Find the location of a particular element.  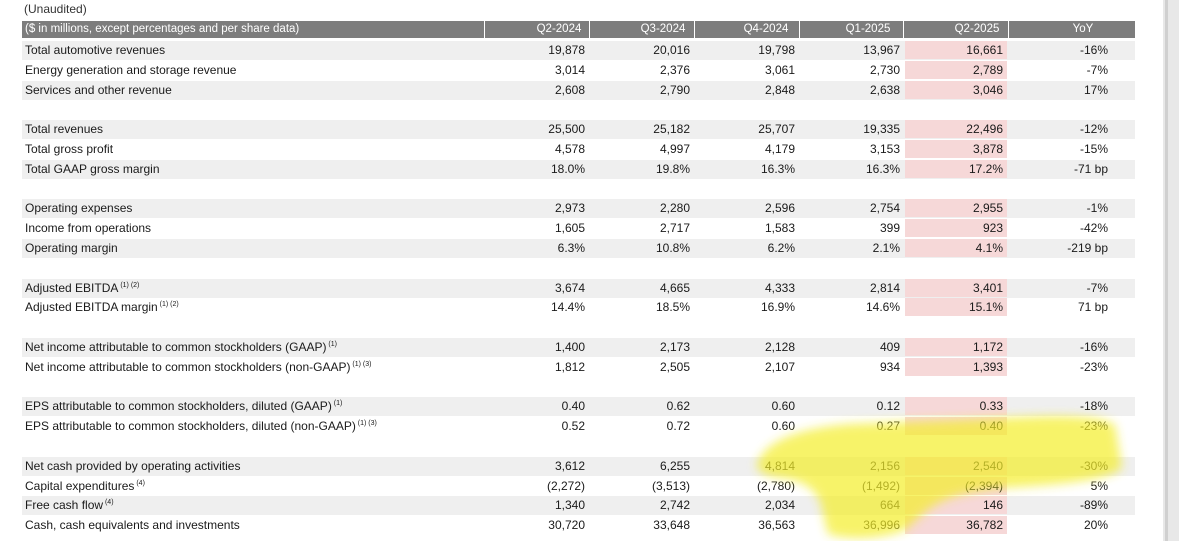

row-label: Cash, cash equivalents and investments is located at coordinates (132, 525).